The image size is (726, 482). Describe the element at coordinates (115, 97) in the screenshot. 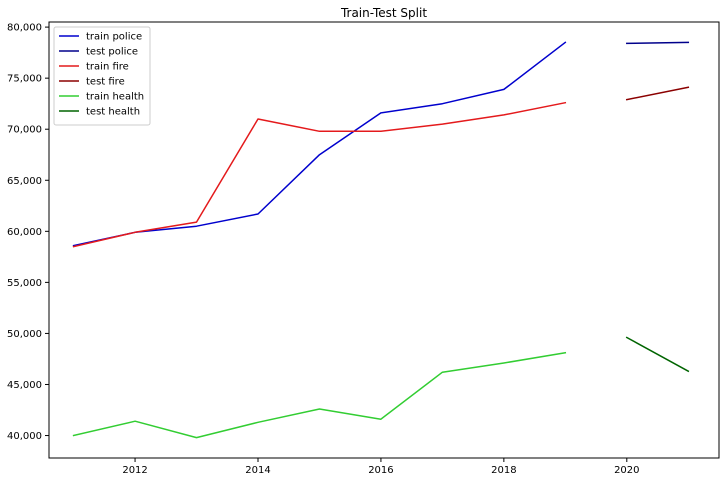

I see `legend-label: train health` at that location.